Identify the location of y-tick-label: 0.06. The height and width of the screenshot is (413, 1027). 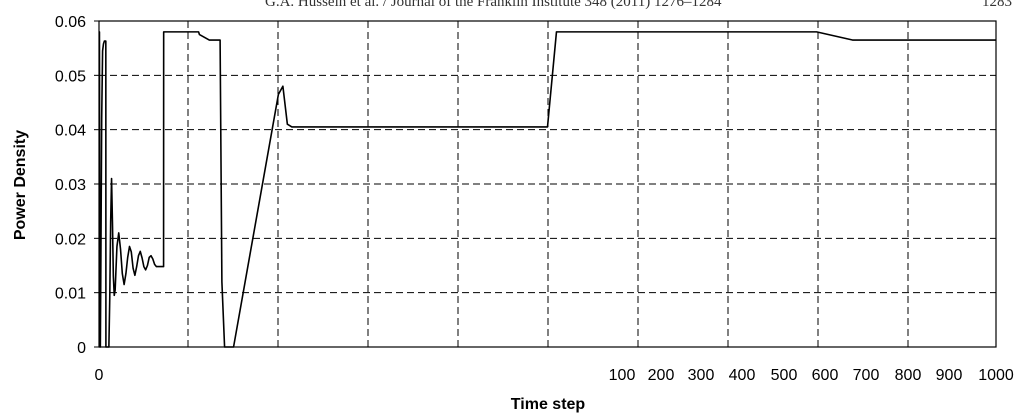
(70, 22).